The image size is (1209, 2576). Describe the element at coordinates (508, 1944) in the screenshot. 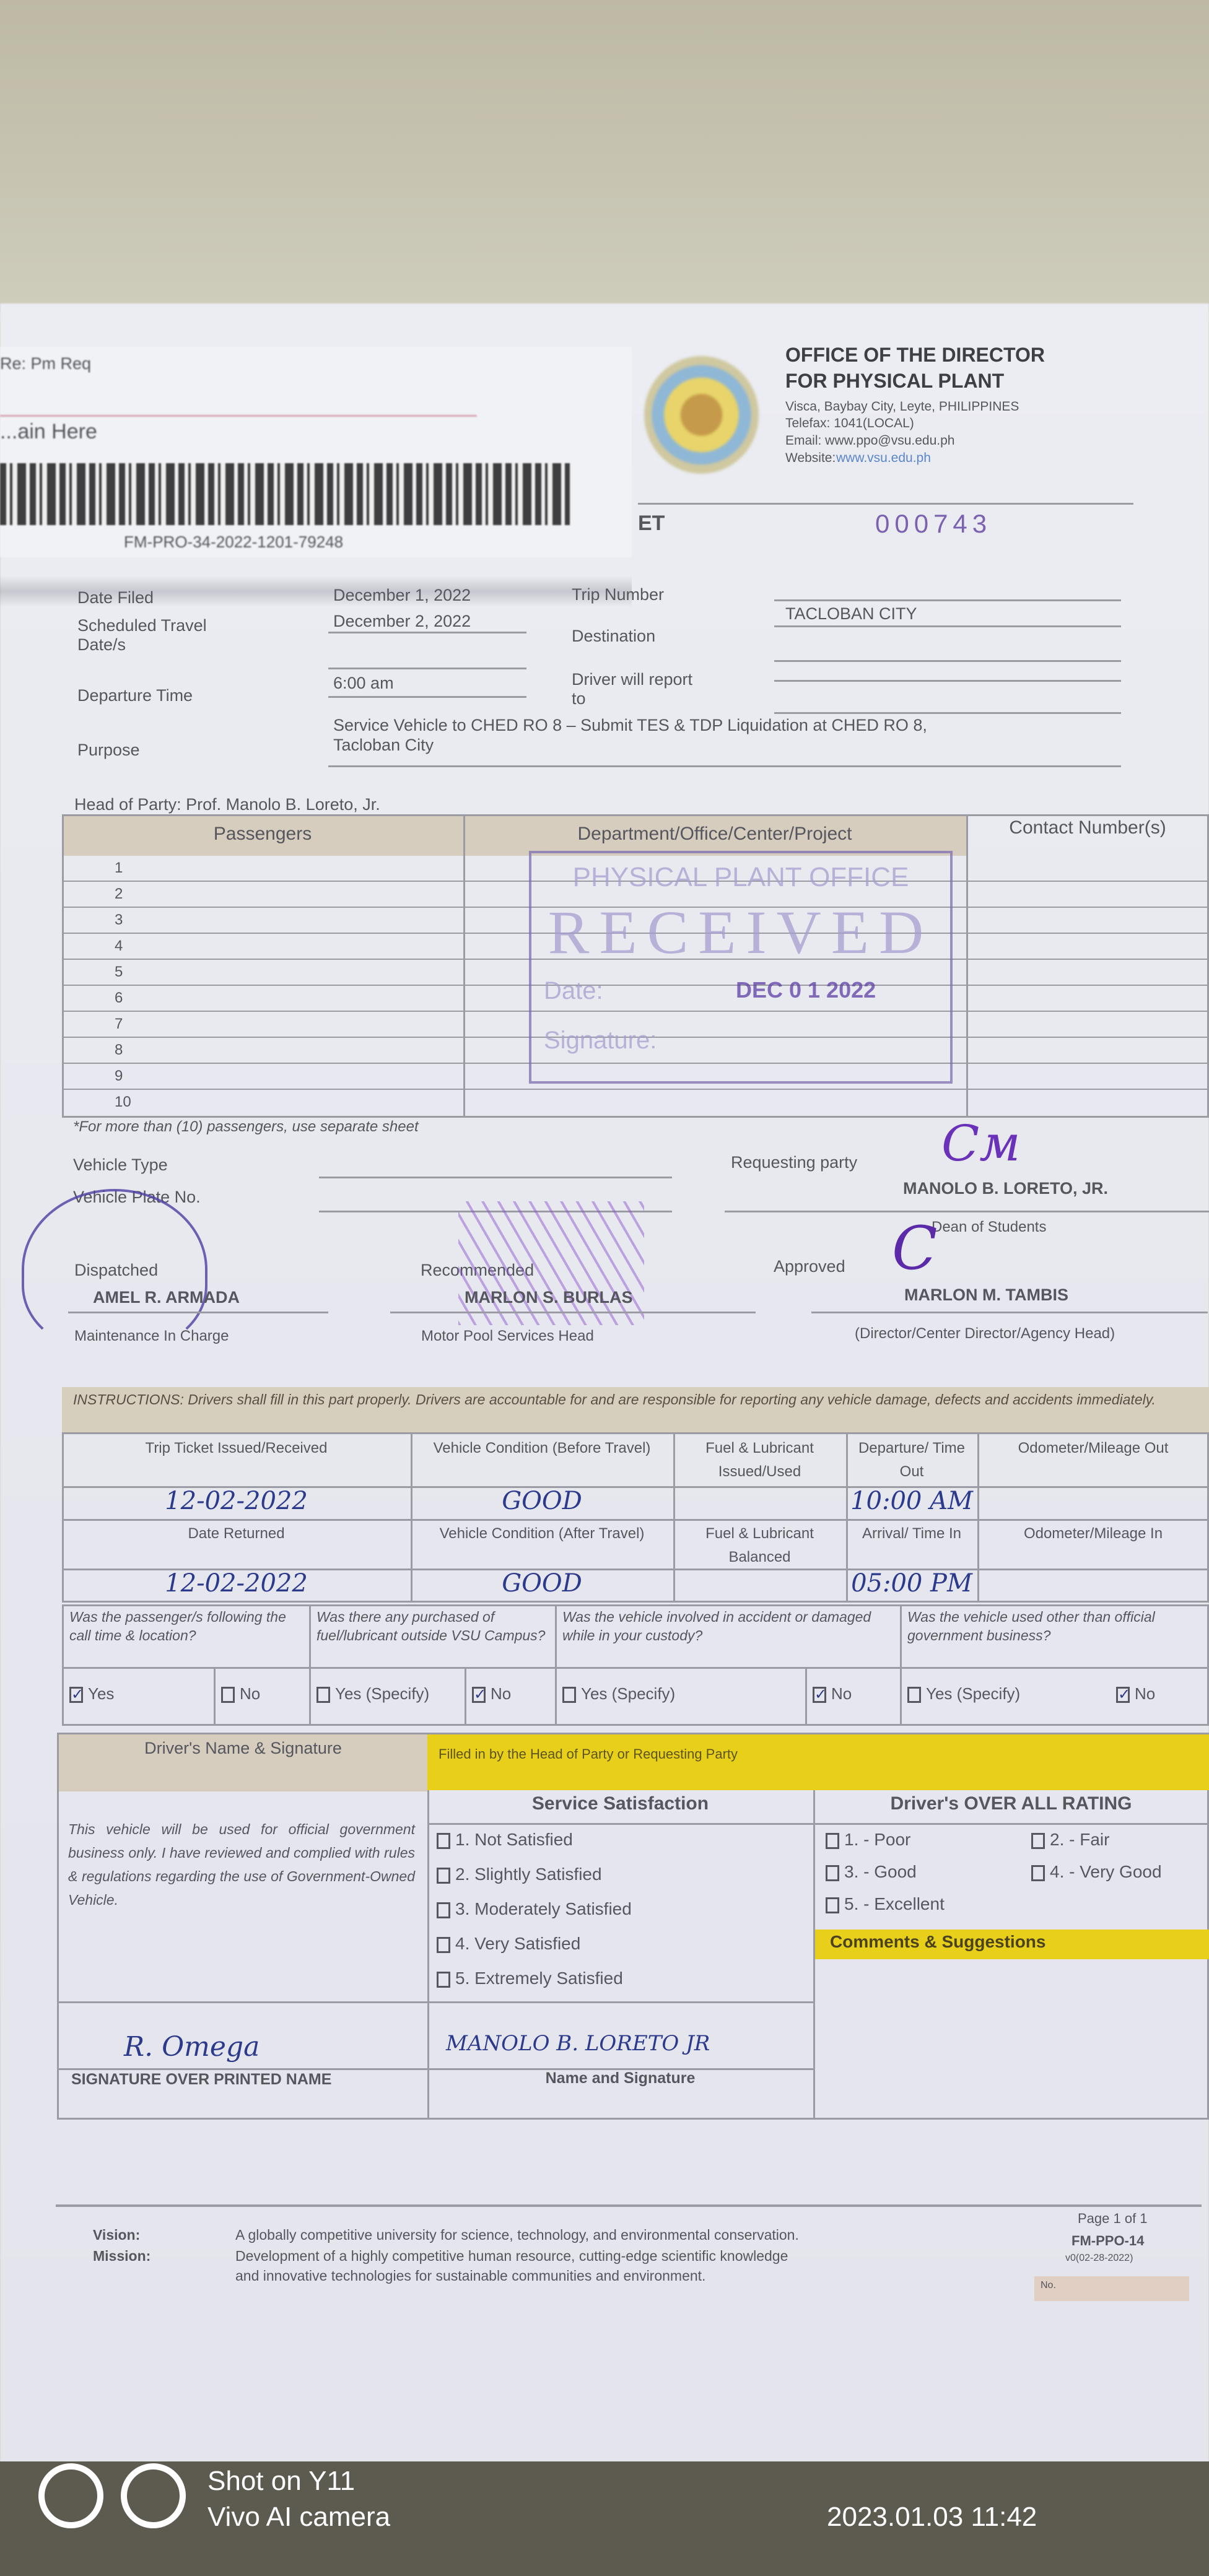

I see `satisfaction-option: 4. Very Satisfied` at that location.